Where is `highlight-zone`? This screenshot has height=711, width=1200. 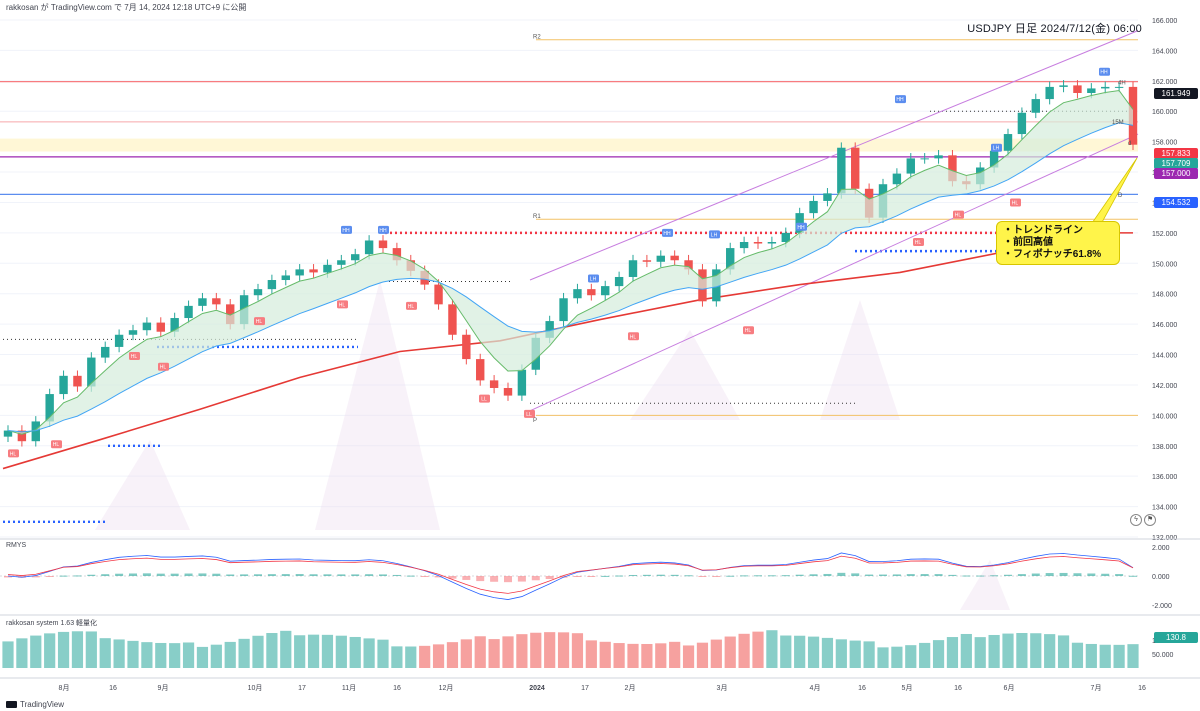
highlight-zone is located at coordinates (569, 145).